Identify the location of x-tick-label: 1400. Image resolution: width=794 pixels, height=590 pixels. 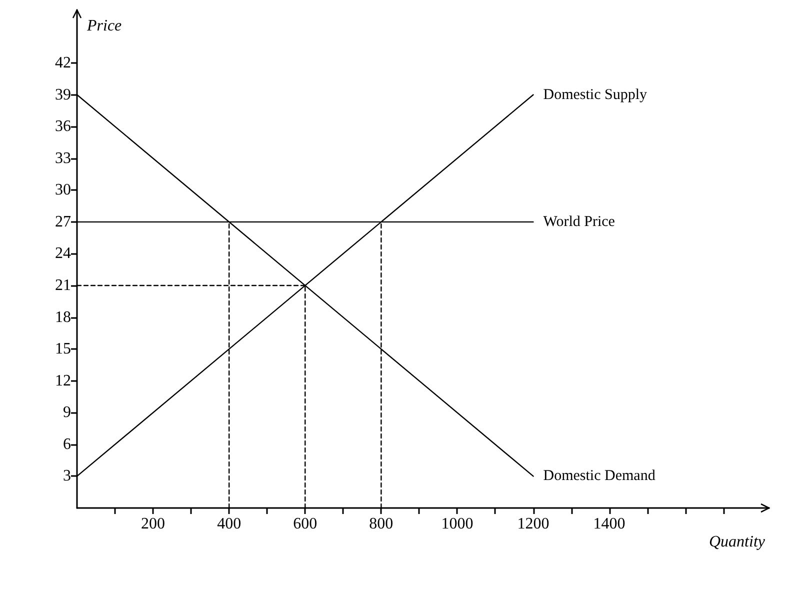
(609, 524).